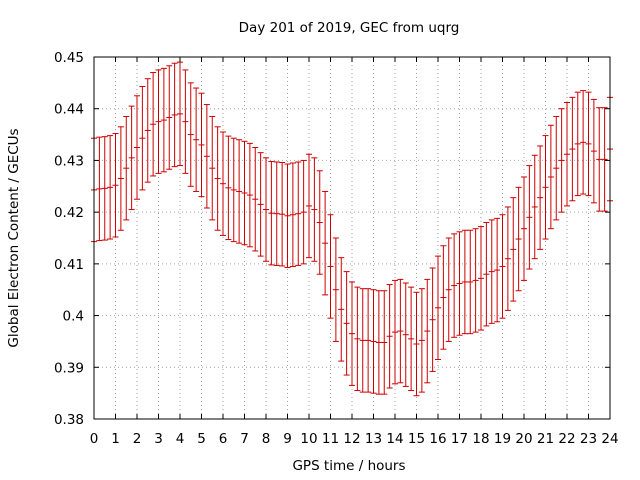 This screenshot has height=480, width=640. I want to click on x-tick-label: 8, so click(266, 439).